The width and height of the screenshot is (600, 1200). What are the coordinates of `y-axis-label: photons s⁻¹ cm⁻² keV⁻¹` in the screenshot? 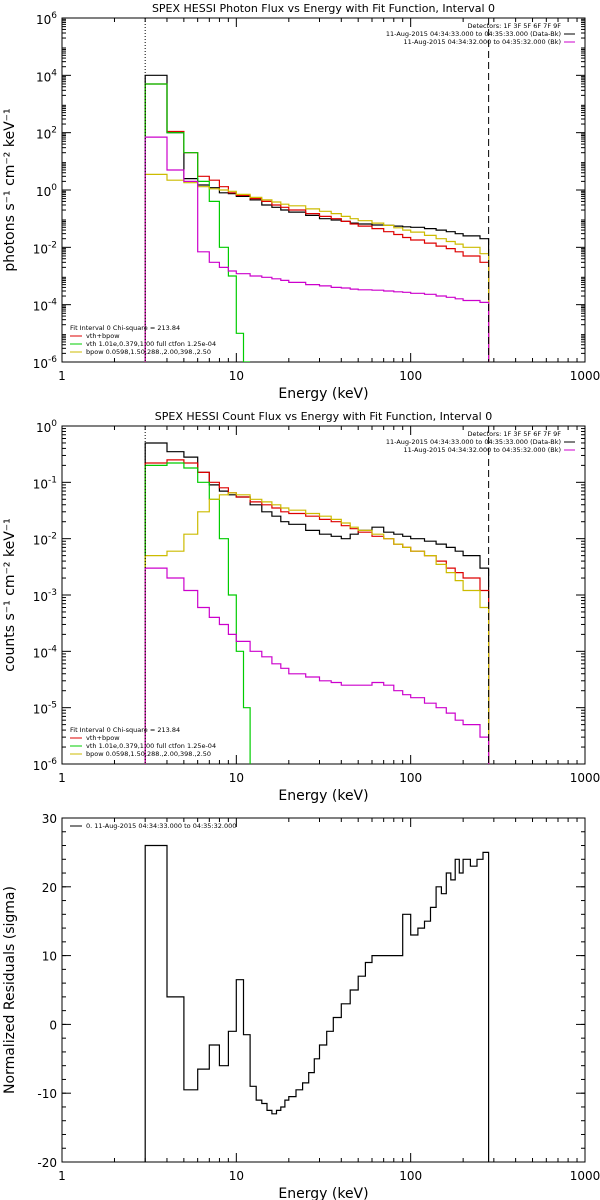 It's located at (10, 189).